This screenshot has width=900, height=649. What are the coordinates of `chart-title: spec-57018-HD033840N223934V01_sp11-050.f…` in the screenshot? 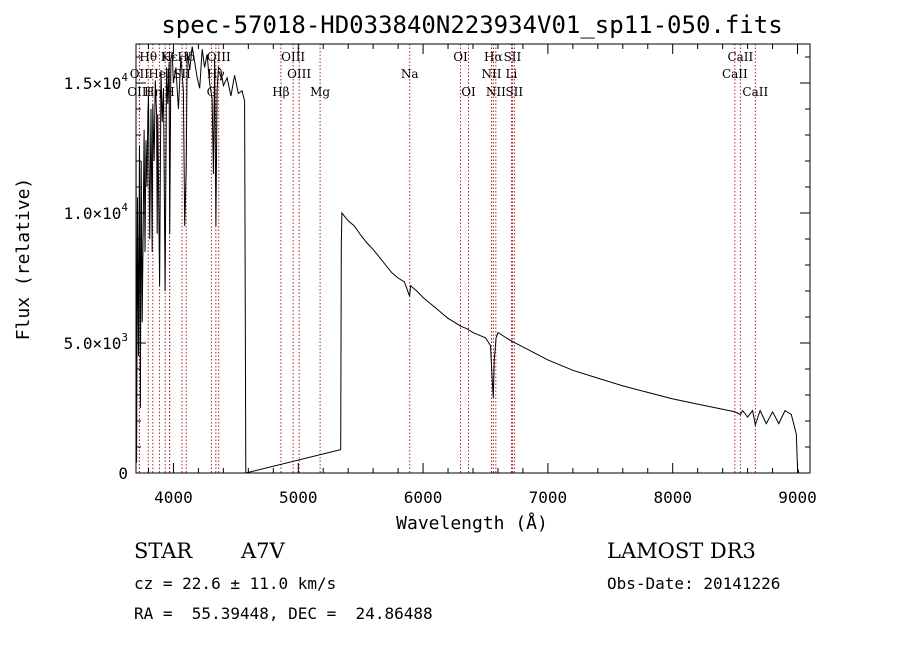 It's located at (471, 25).